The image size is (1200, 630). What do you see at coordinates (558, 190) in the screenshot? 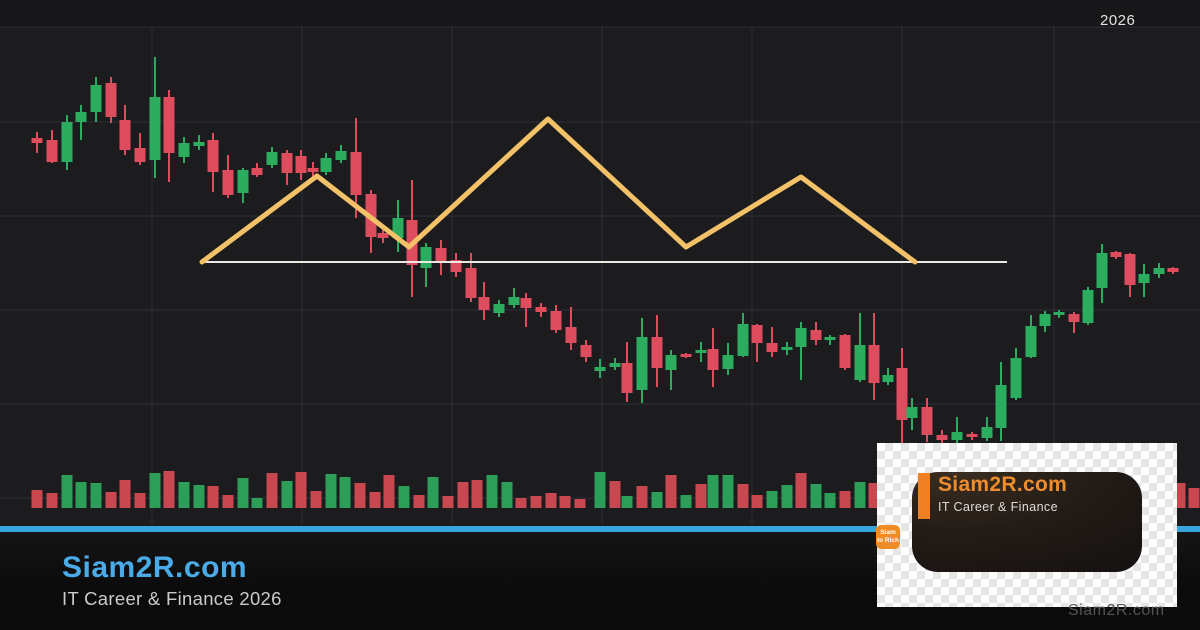
I see `pattern-zigzag-line` at bounding box center [558, 190].